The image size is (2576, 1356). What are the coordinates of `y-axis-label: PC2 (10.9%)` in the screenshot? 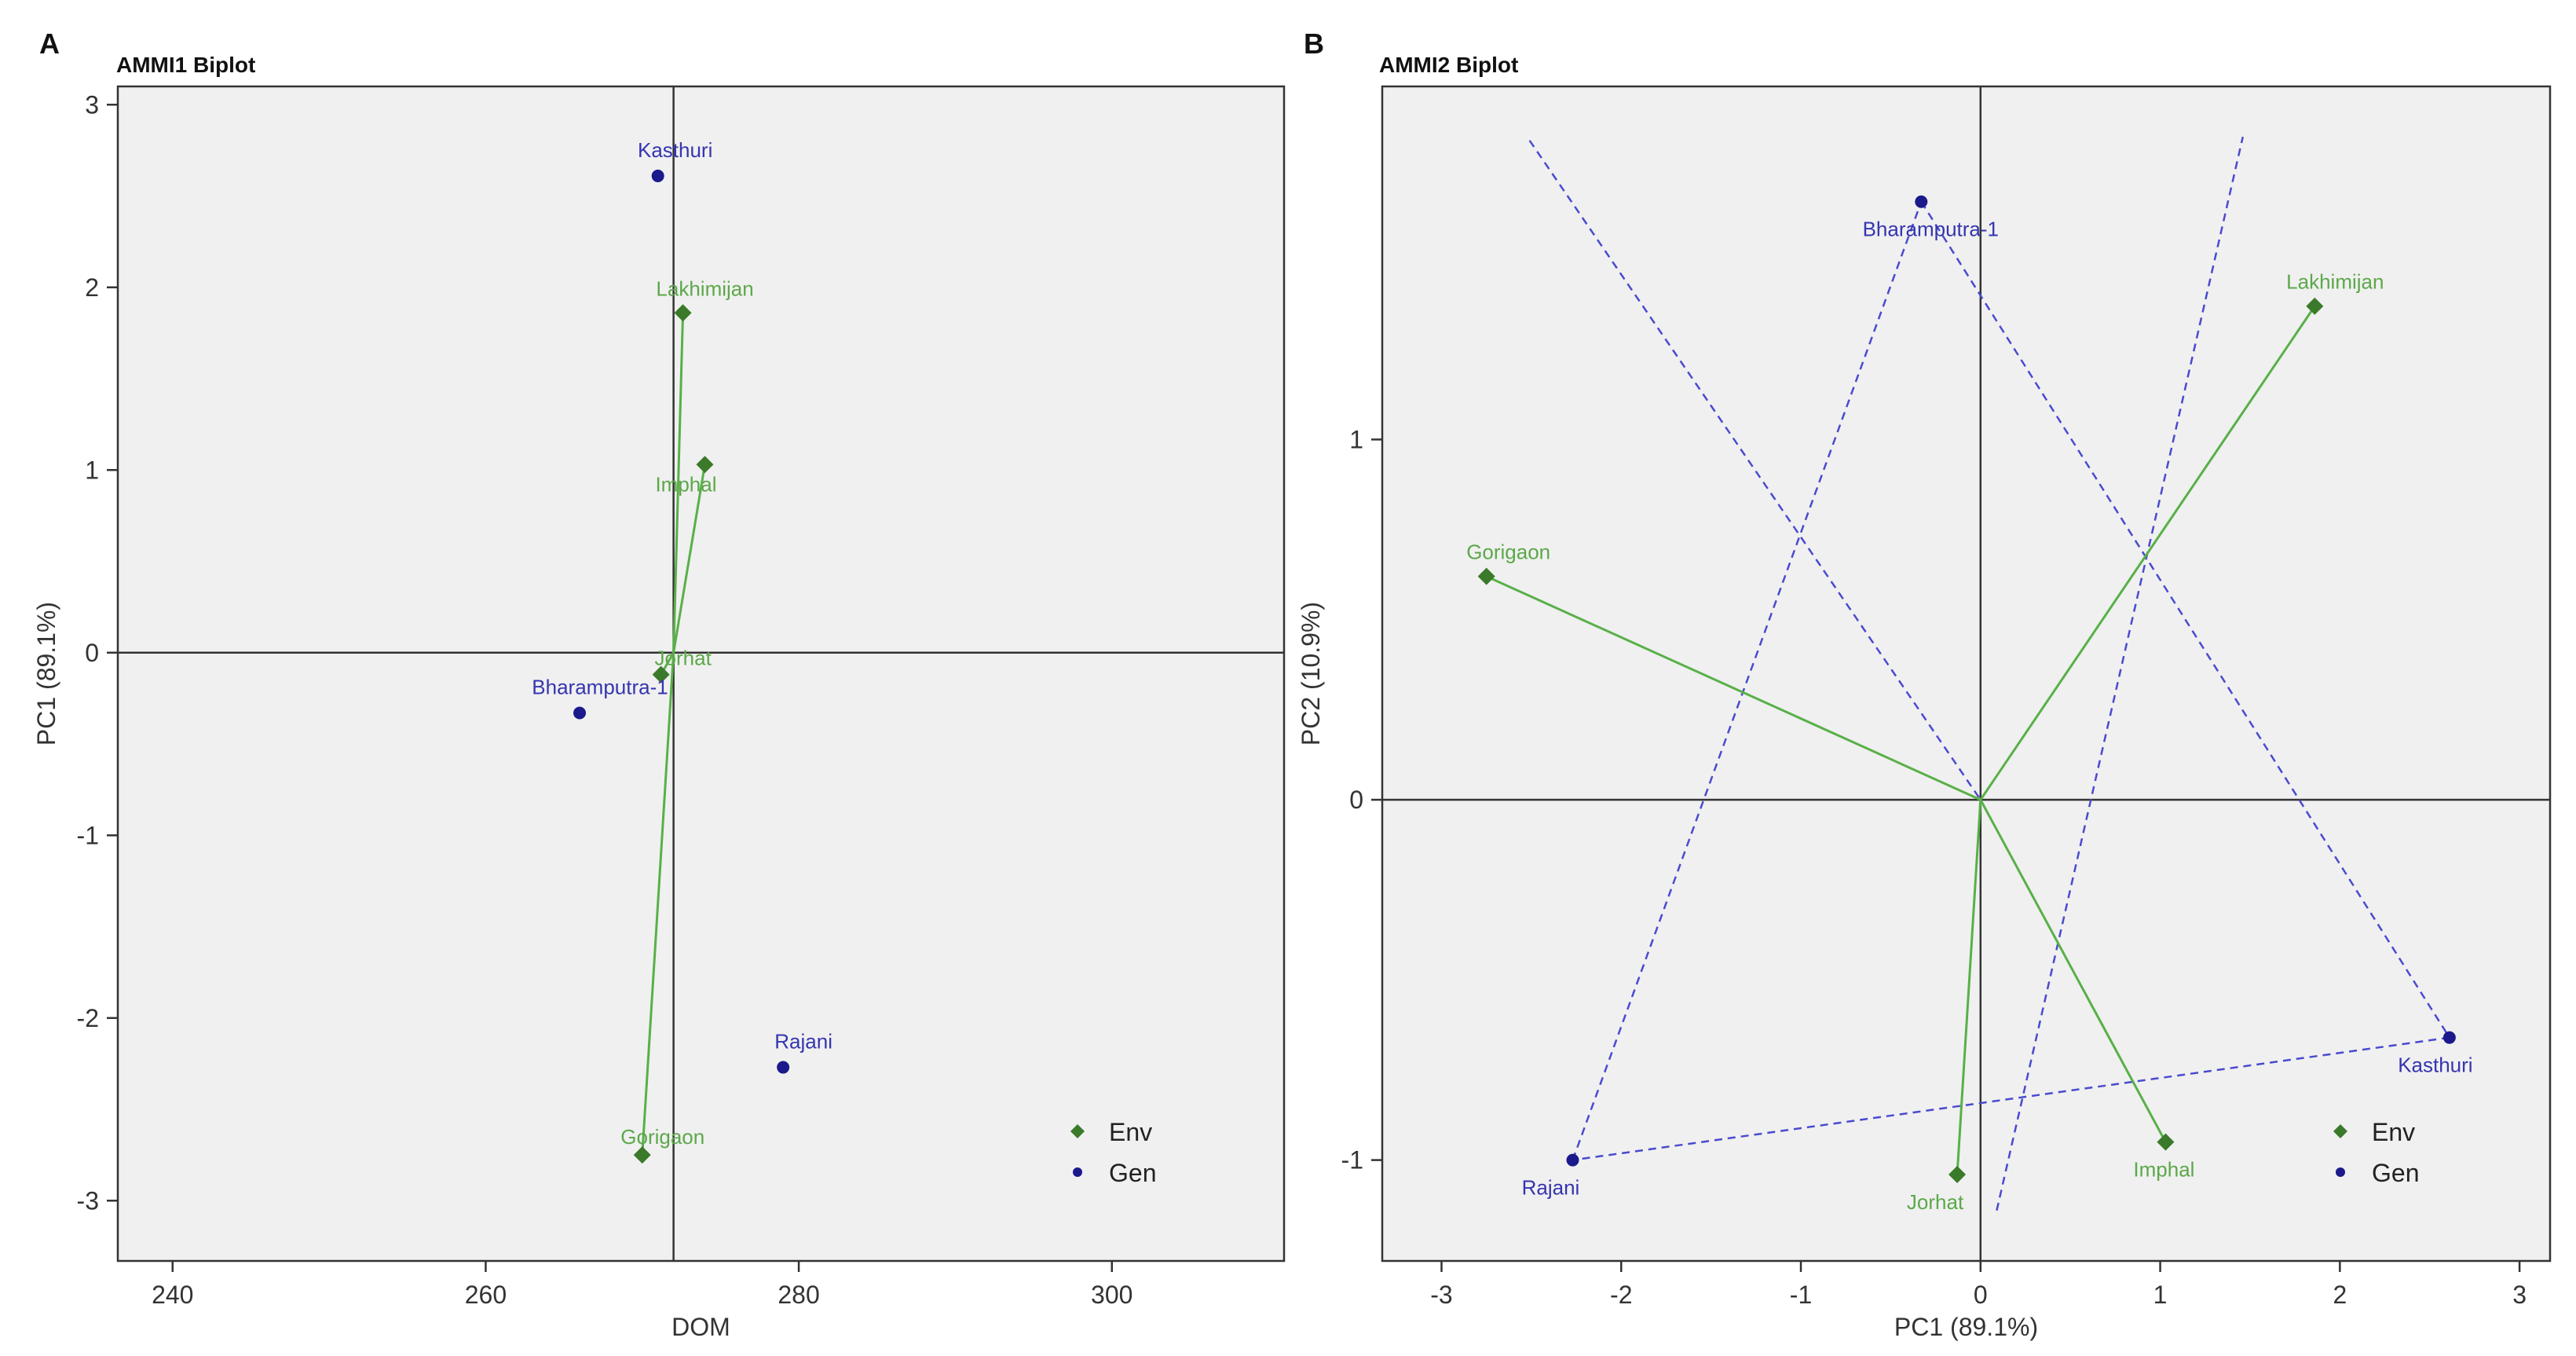 It's located at (1311, 674).